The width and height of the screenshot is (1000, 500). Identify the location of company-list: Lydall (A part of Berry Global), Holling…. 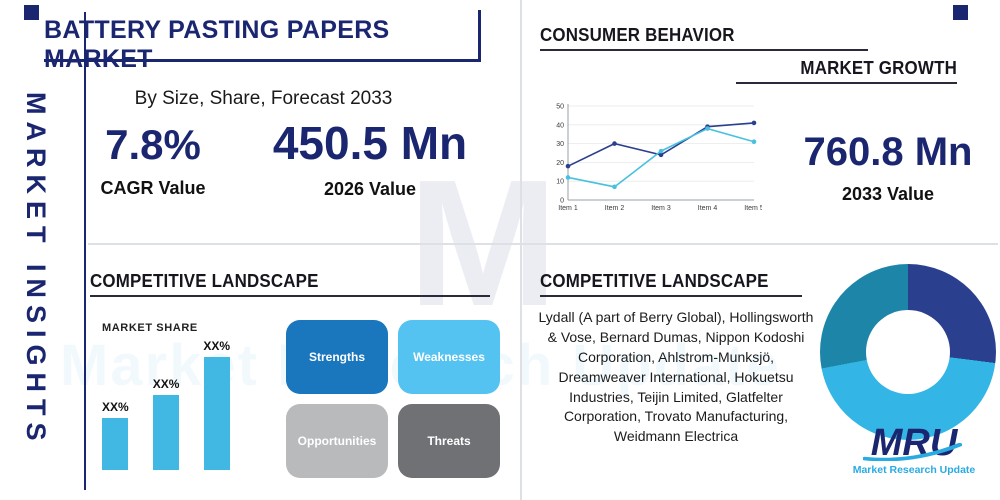
(676, 377).